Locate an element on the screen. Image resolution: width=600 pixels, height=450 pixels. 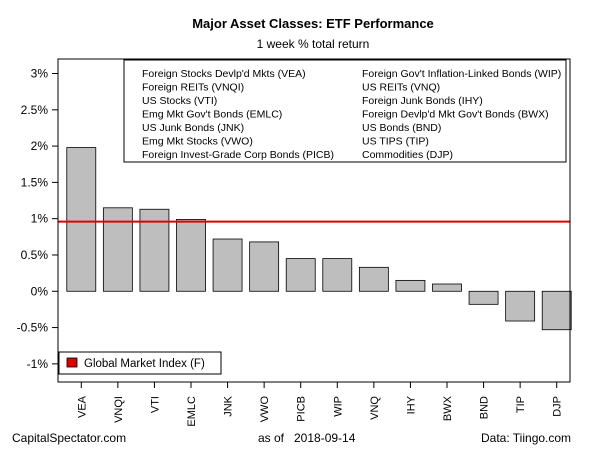
reference-legend-swatch is located at coordinates (72, 362).